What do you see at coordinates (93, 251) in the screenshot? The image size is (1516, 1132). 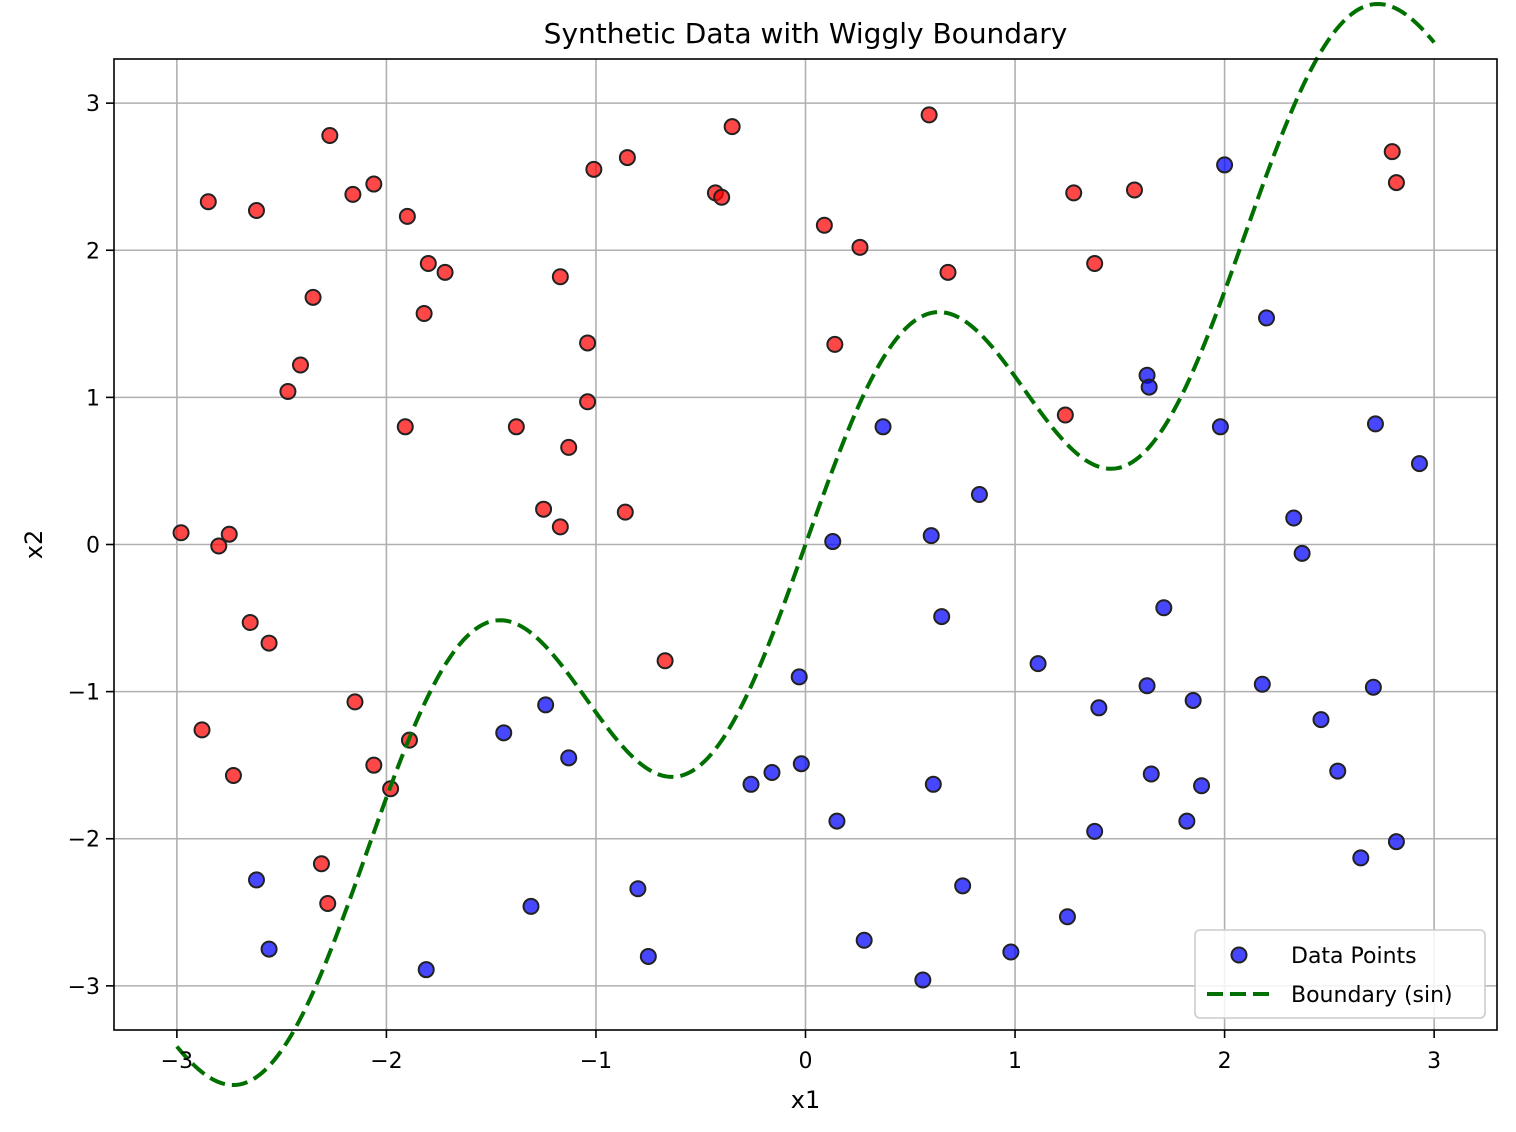 I see `y-tick-label: 2` at bounding box center [93, 251].